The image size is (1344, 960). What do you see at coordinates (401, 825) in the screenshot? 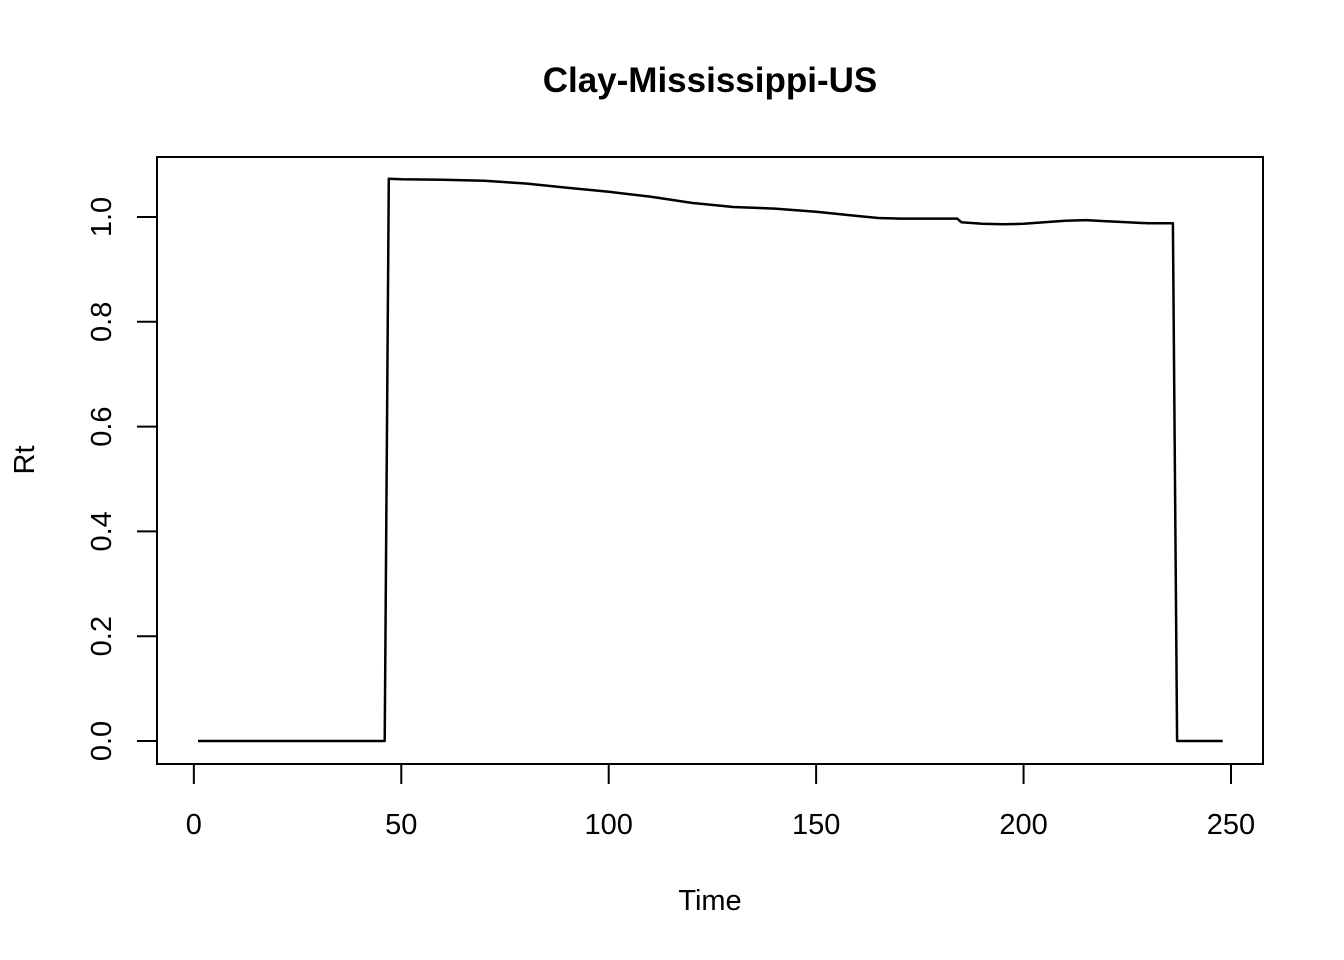
I see `x-tick-label: 50` at bounding box center [401, 825].